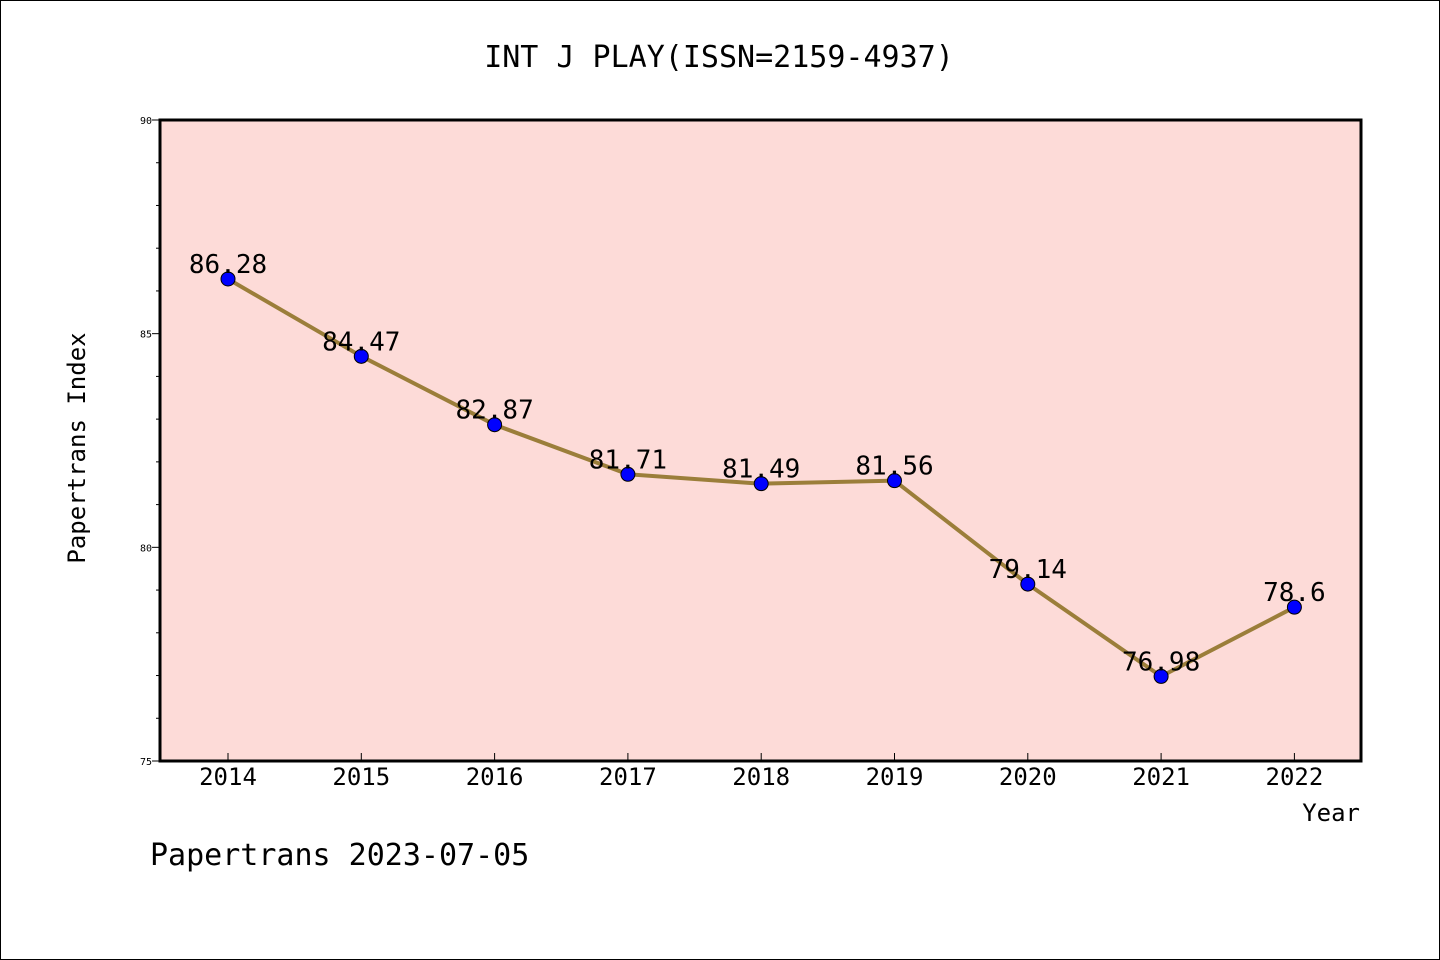  What do you see at coordinates (894, 467) in the screenshot?
I see `data-label: 81.56` at bounding box center [894, 467].